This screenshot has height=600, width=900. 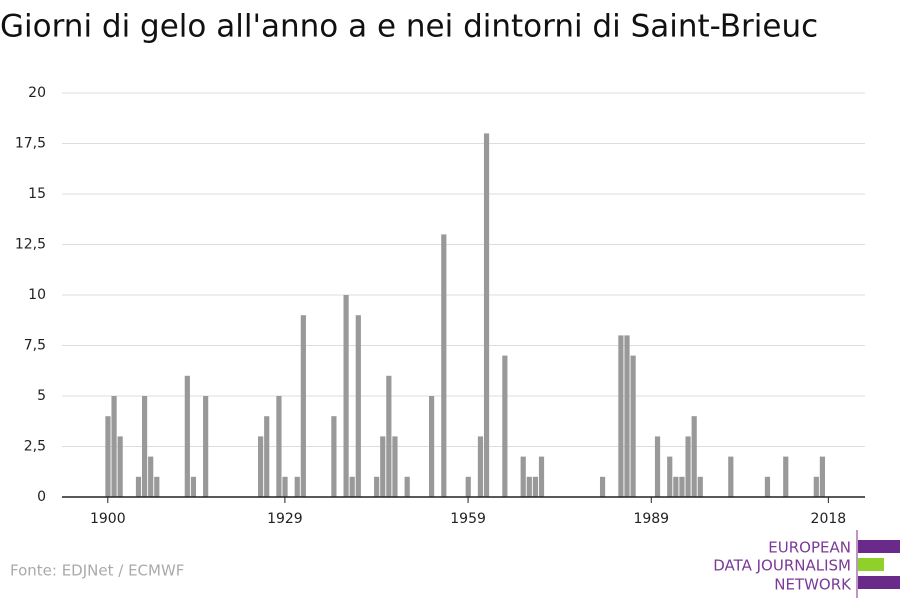 What do you see at coordinates (108, 519) in the screenshot?
I see `x-tick-label: 1900` at bounding box center [108, 519].